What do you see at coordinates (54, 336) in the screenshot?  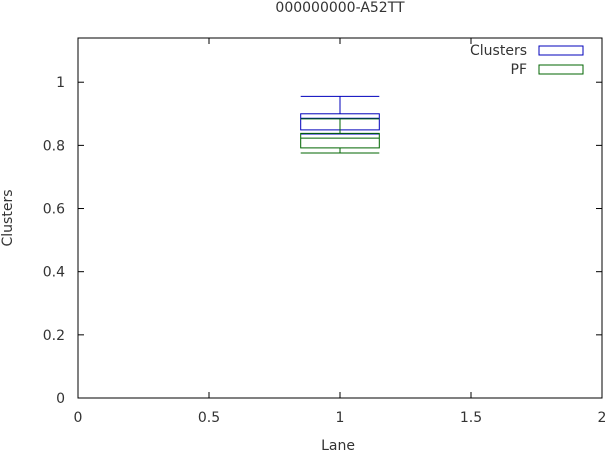 I see `y-tick-label: 0.2` at bounding box center [54, 336].